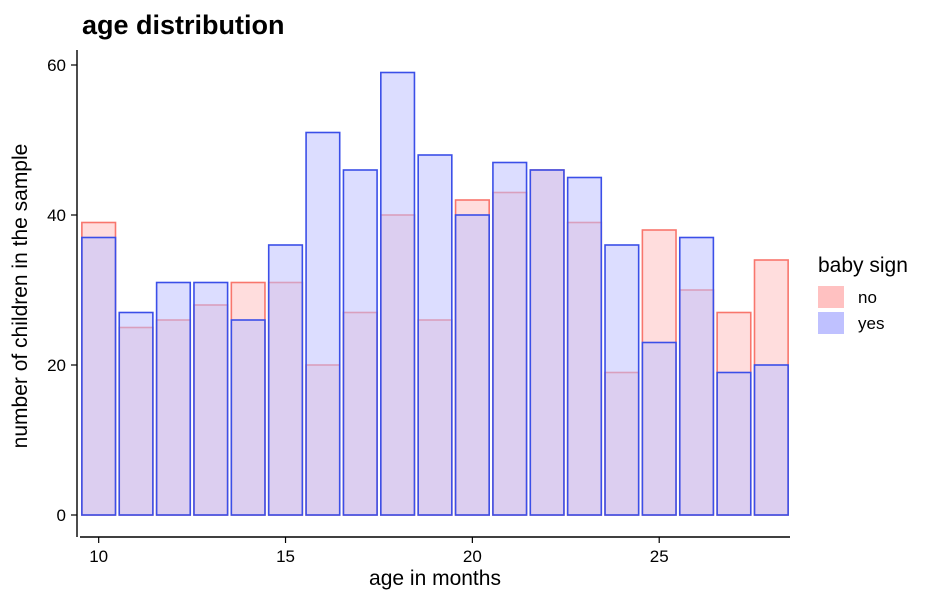 This screenshot has width=933, height=594. What do you see at coordinates (98, 556) in the screenshot?
I see `x-tick-label: 10` at bounding box center [98, 556].